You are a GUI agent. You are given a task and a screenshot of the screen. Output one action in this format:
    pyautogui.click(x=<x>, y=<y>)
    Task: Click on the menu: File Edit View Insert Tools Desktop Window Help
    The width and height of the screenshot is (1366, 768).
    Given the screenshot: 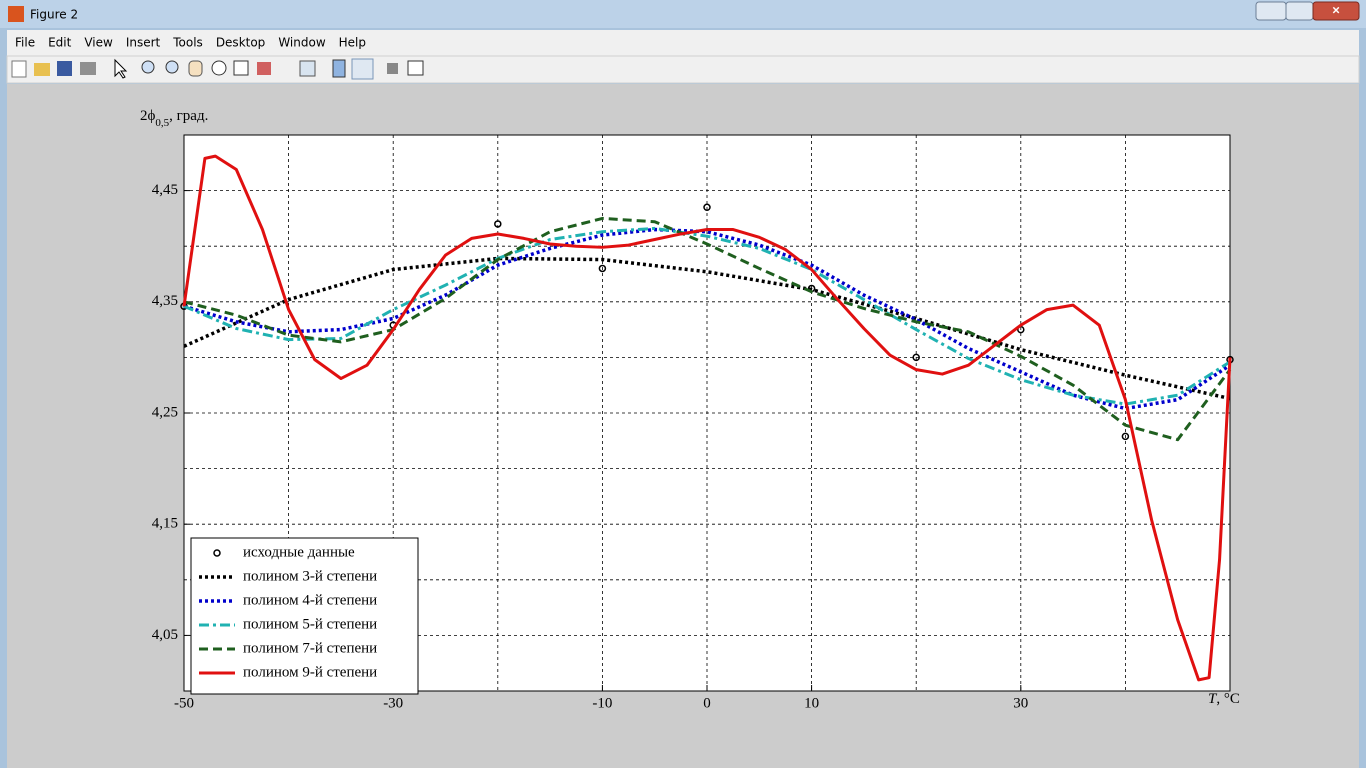 What is the action you would take?
    pyautogui.click(x=190, y=43)
    